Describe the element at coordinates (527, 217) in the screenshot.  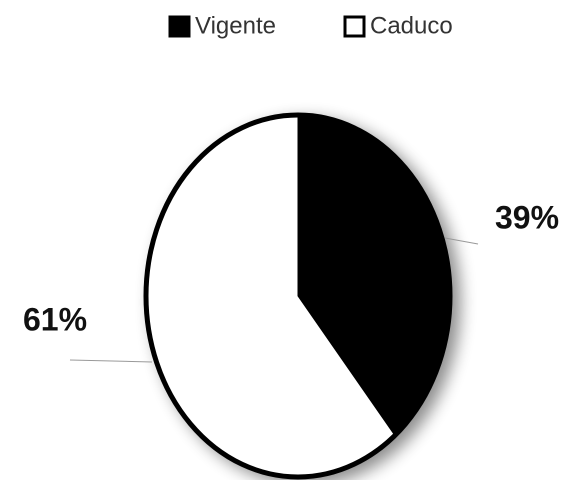
I see `data-label: 39%` at that location.